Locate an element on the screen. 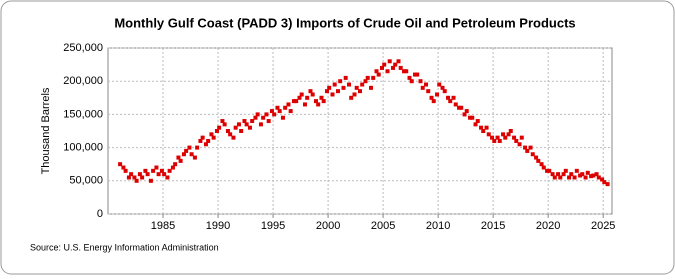 Image resolution: width=675 pixels, height=280 pixels. x-tick-label: 2020 is located at coordinates (548, 226).